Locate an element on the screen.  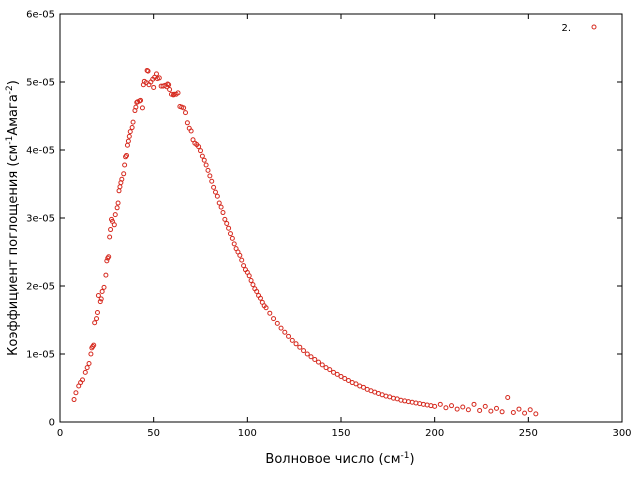
y-axis-label: Коэффициент поглощения (см-1Амага-2) is located at coordinates (13, 218).